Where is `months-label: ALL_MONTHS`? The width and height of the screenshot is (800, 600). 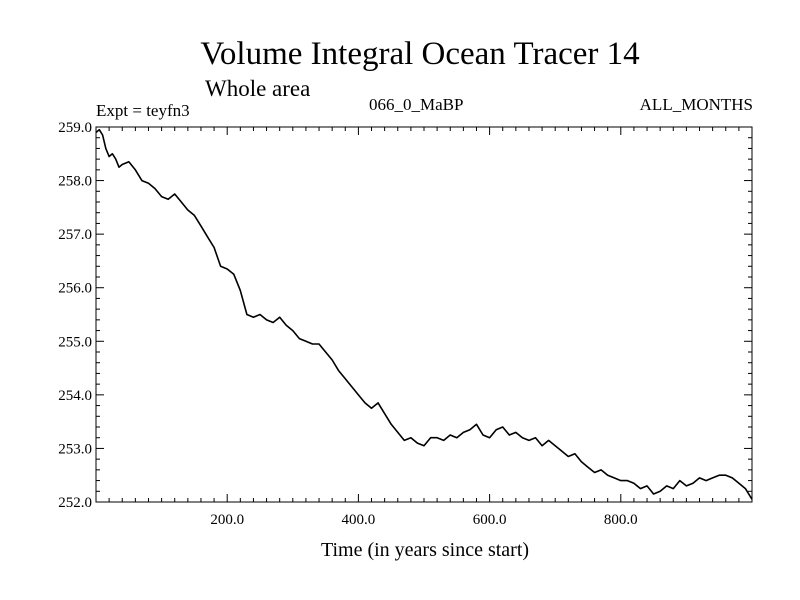
months-label: ALL_MONTHS is located at coordinates (696, 104).